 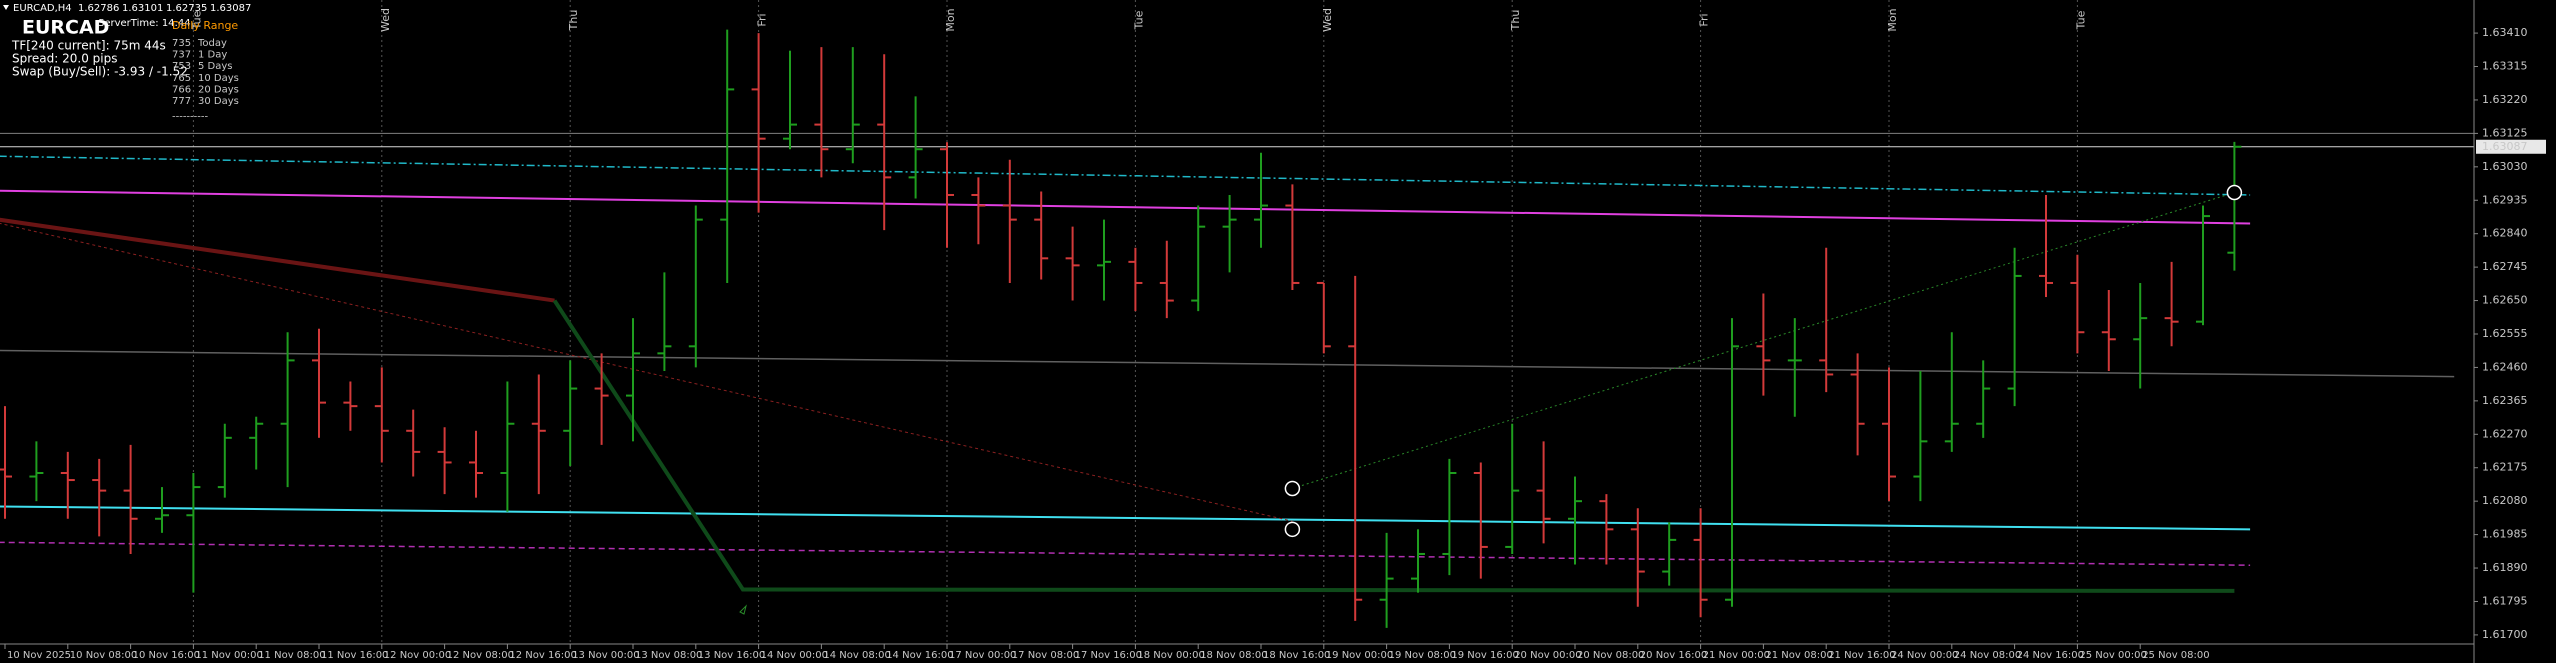 What do you see at coordinates (166, 655) in the screenshot?
I see `x-tick-label: 10 Nov 16:00` at bounding box center [166, 655].